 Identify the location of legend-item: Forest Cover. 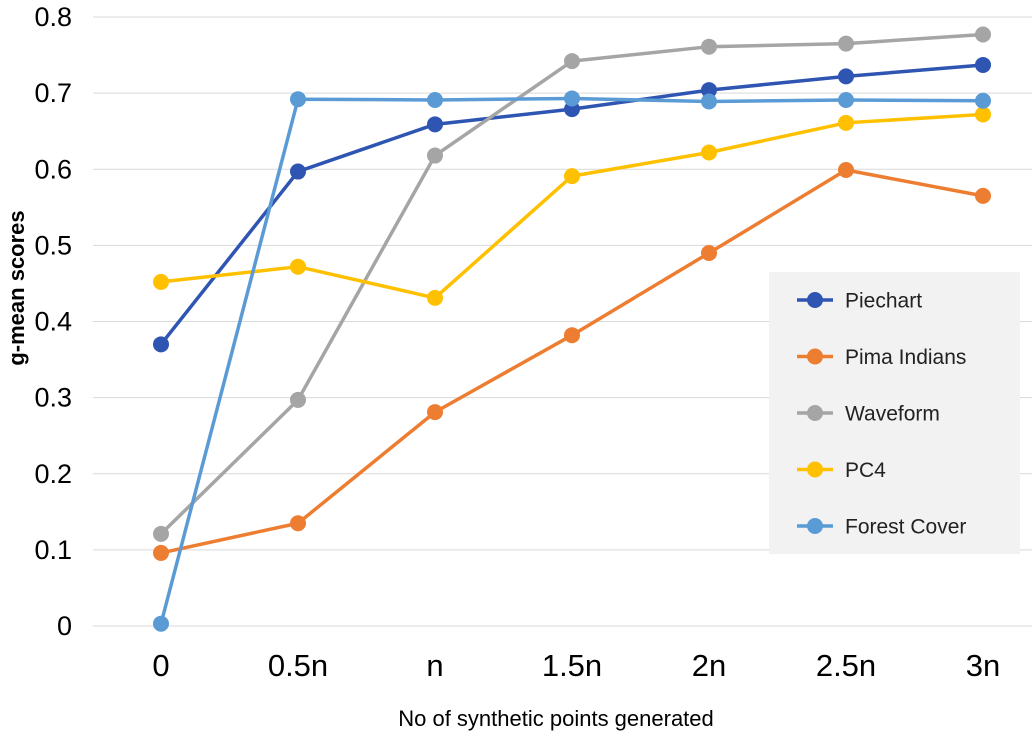
(881, 527).